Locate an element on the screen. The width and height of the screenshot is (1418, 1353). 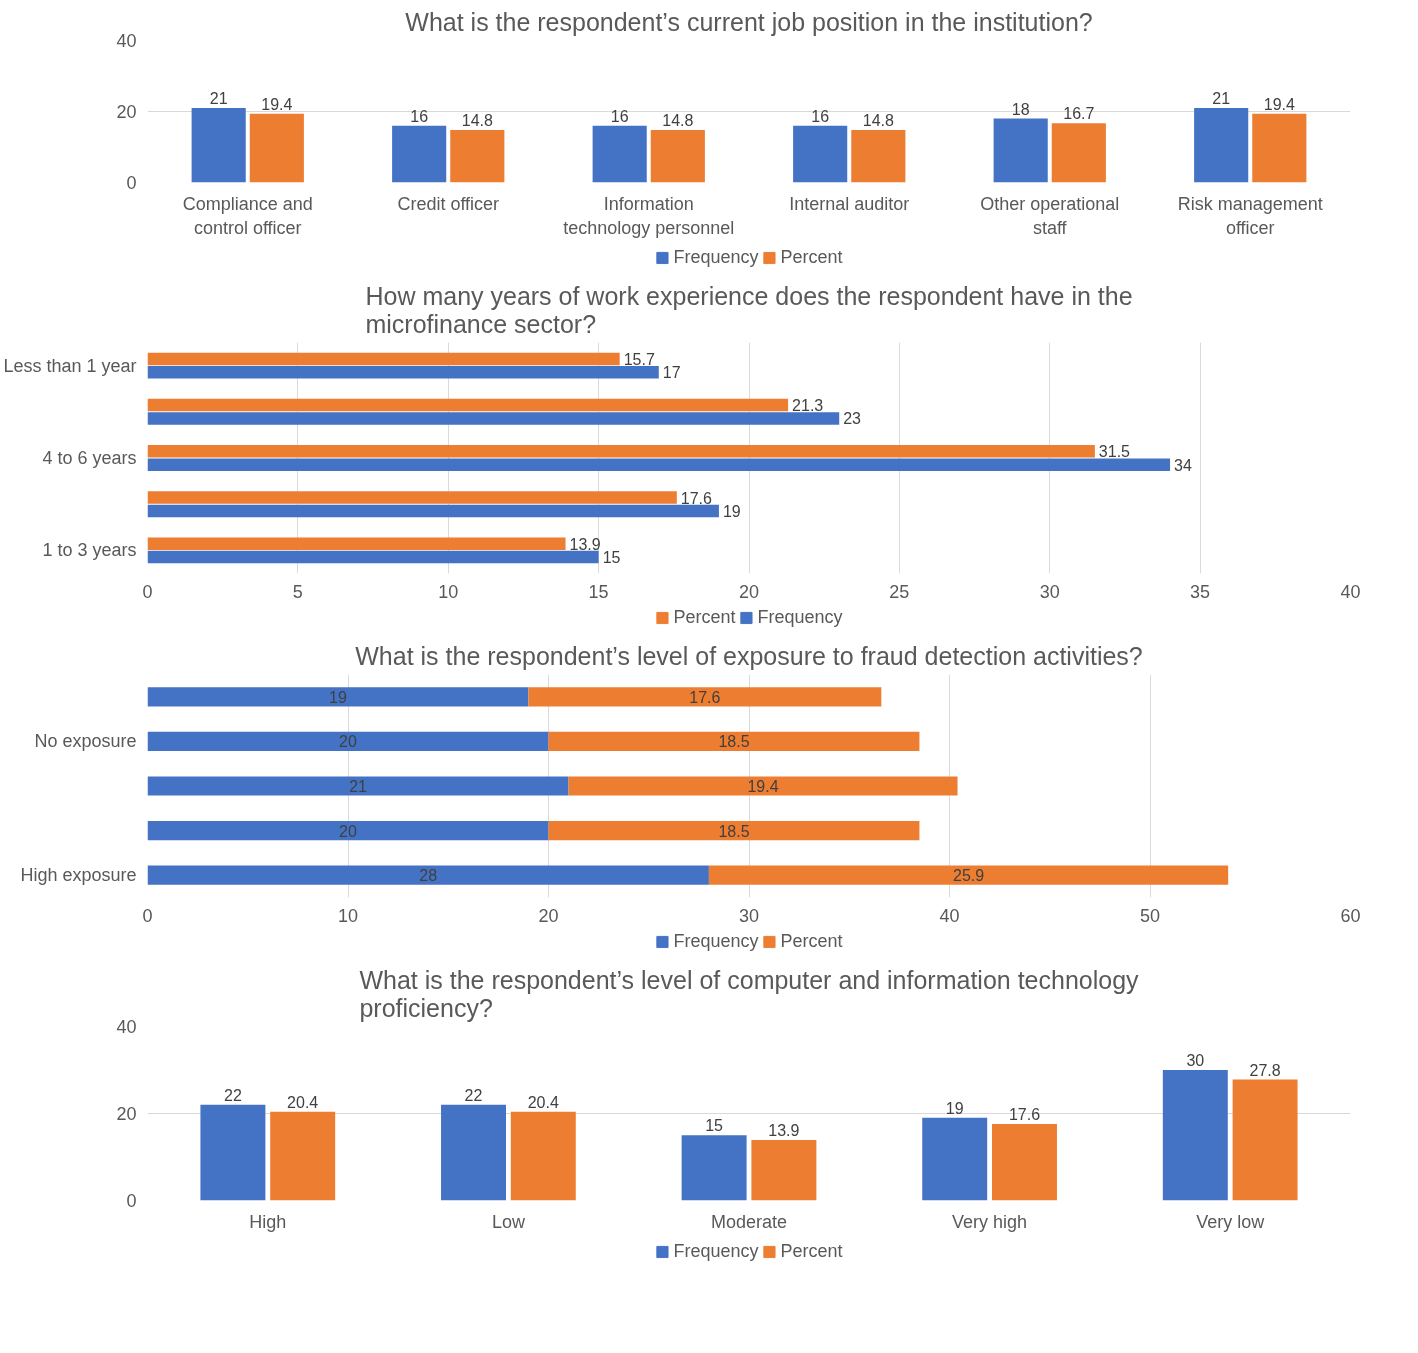
x-tick-label: 40 is located at coordinates (1350, 591).